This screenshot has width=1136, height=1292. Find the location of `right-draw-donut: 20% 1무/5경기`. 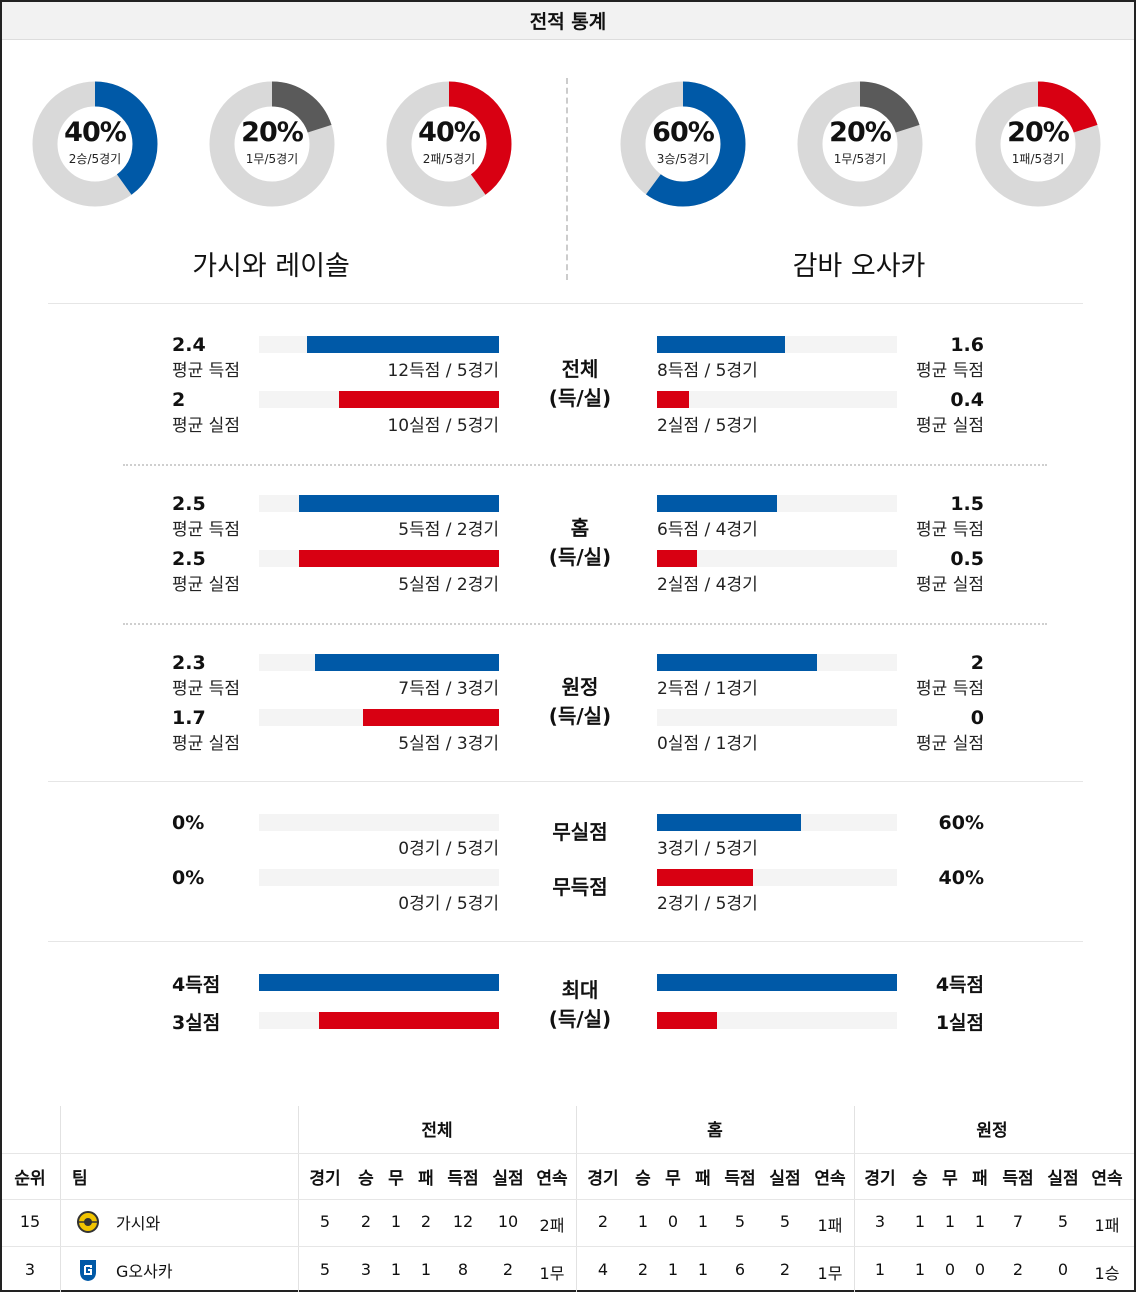

right-draw-donut: 20% 1무/5경기 is located at coordinates (860, 144).